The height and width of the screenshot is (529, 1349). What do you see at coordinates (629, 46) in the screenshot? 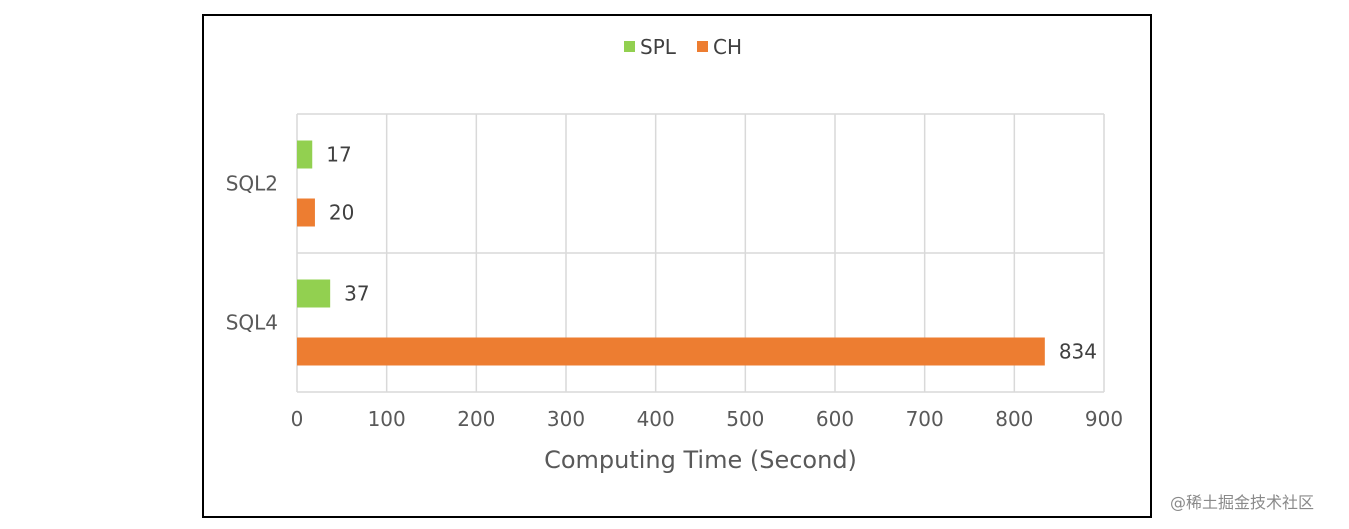
I see `legend-swatch-spl` at bounding box center [629, 46].